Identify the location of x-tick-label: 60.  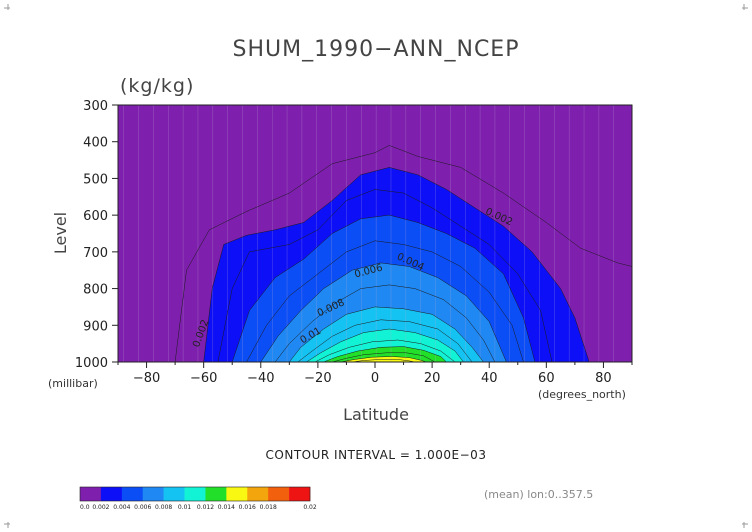
(546, 378).